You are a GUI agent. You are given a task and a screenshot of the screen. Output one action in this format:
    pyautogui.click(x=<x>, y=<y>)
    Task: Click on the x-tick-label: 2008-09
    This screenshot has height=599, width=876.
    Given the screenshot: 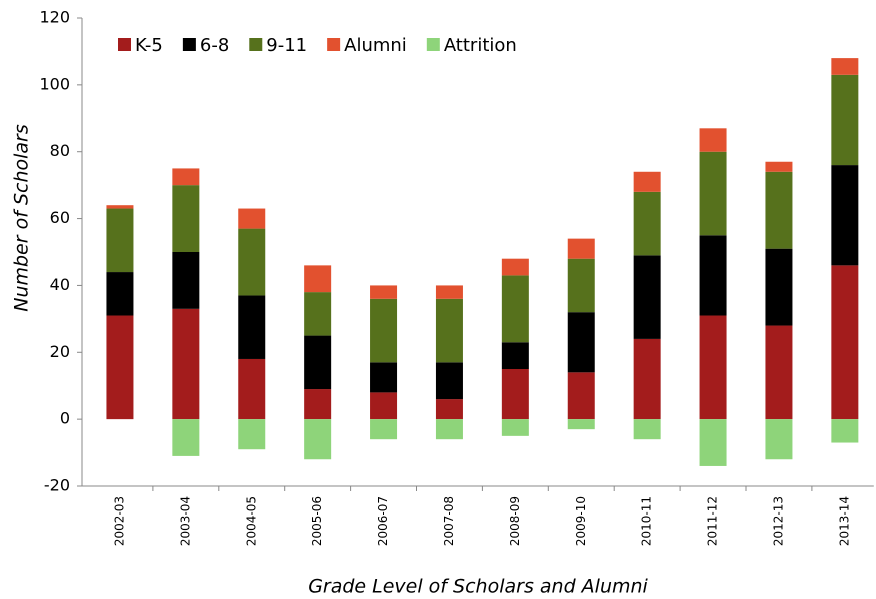 What is the action you would take?
    pyautogui.click(x=515, y=521)
    